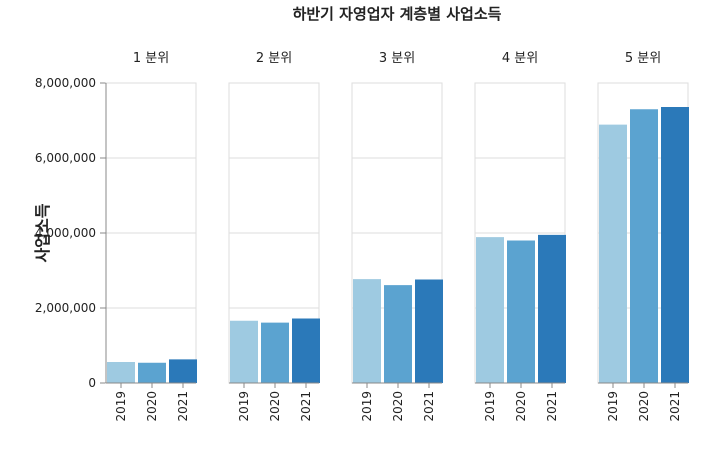  I want to click on y-axis-title: 사업소득, so click(42, 232).